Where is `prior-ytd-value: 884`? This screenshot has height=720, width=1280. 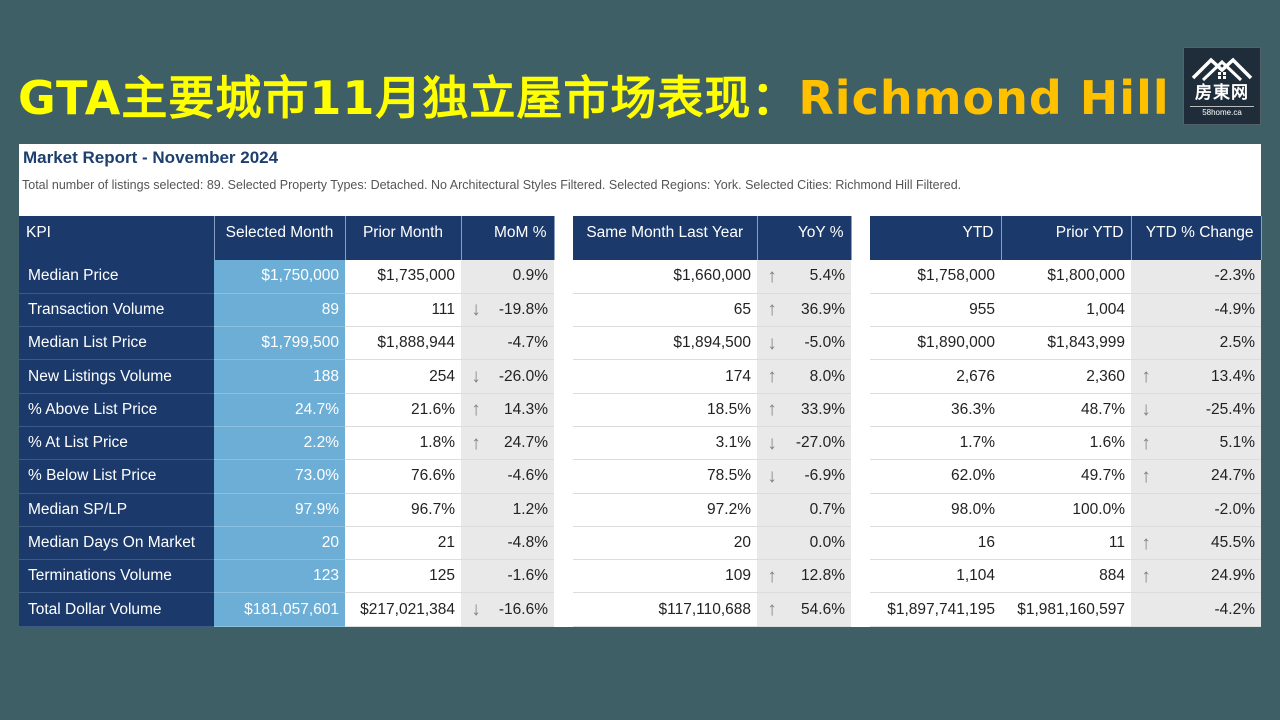 prior-ytd-value: 884 is located at coordinates (1066, 576).